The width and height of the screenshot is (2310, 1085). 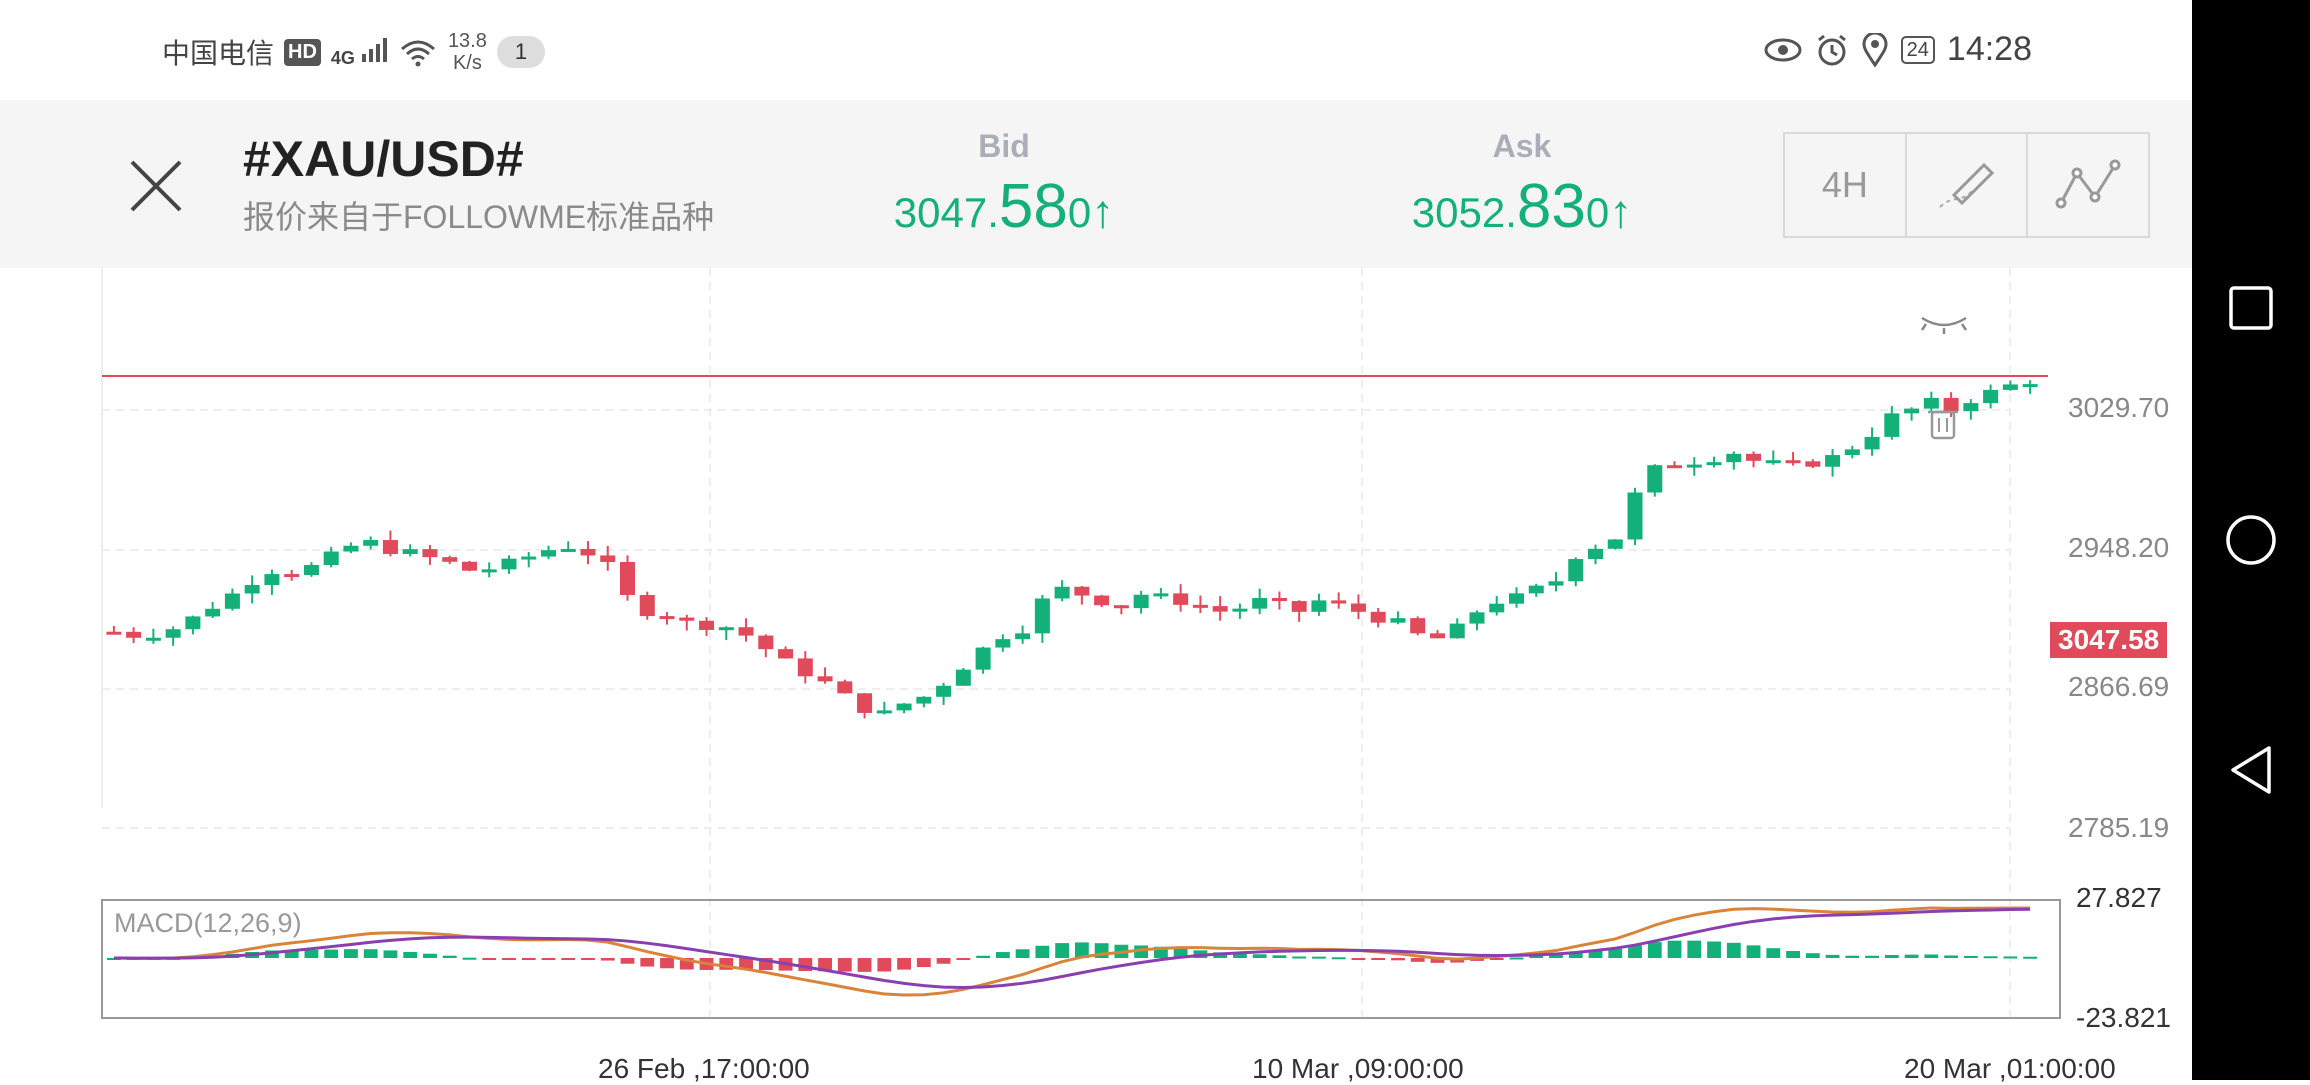 I want to click on bid-label: Bid, so click(x=1004, y=146).